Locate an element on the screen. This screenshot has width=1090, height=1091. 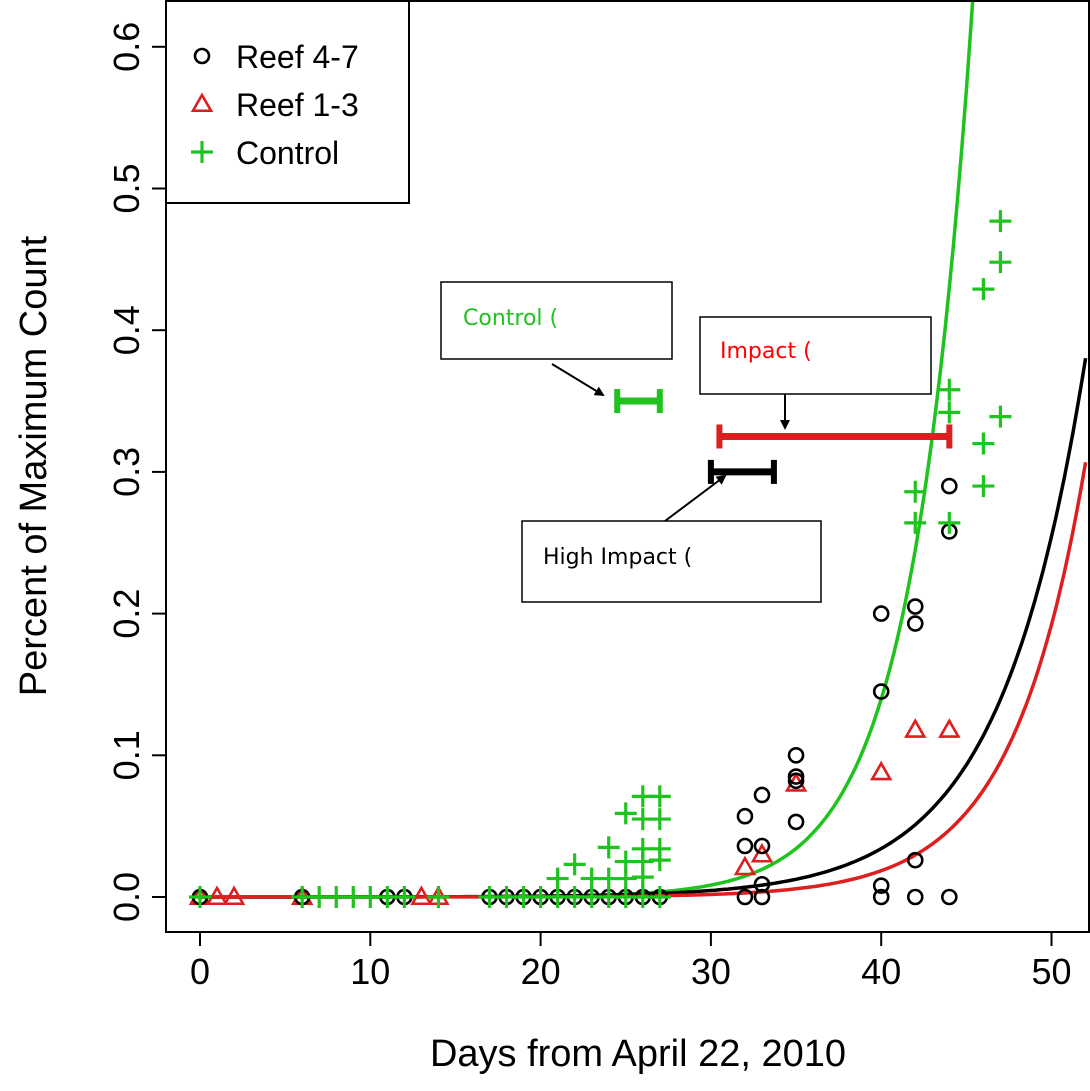
legend-label: Control is located at coordinates (287, 153).